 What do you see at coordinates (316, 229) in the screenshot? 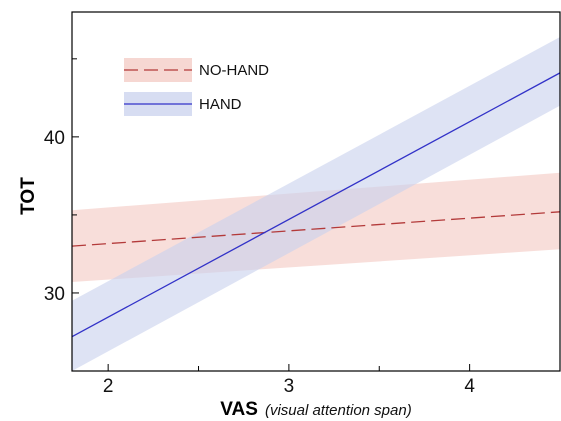
I see `line-no-hand` at bounding box center [316, 229].